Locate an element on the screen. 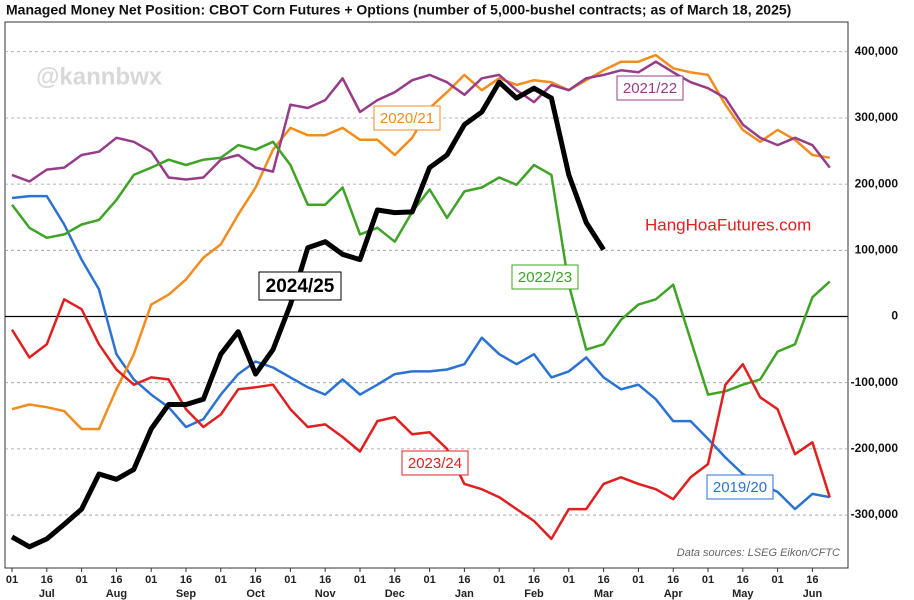 The width and height of the screenshot is (914, 600). month-label: Aug is located at coordinates (116, 594).